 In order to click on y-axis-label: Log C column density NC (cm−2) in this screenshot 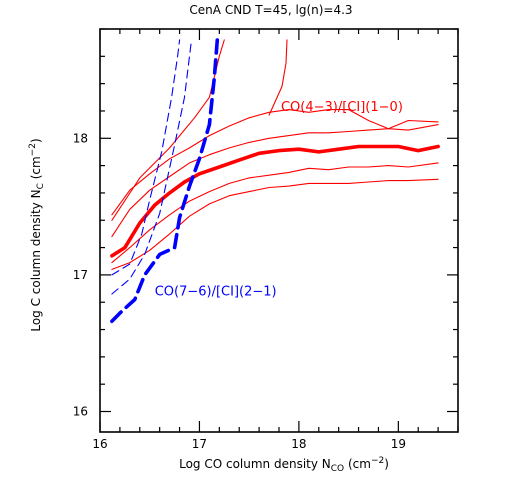, I will do `click(37, 234)`.